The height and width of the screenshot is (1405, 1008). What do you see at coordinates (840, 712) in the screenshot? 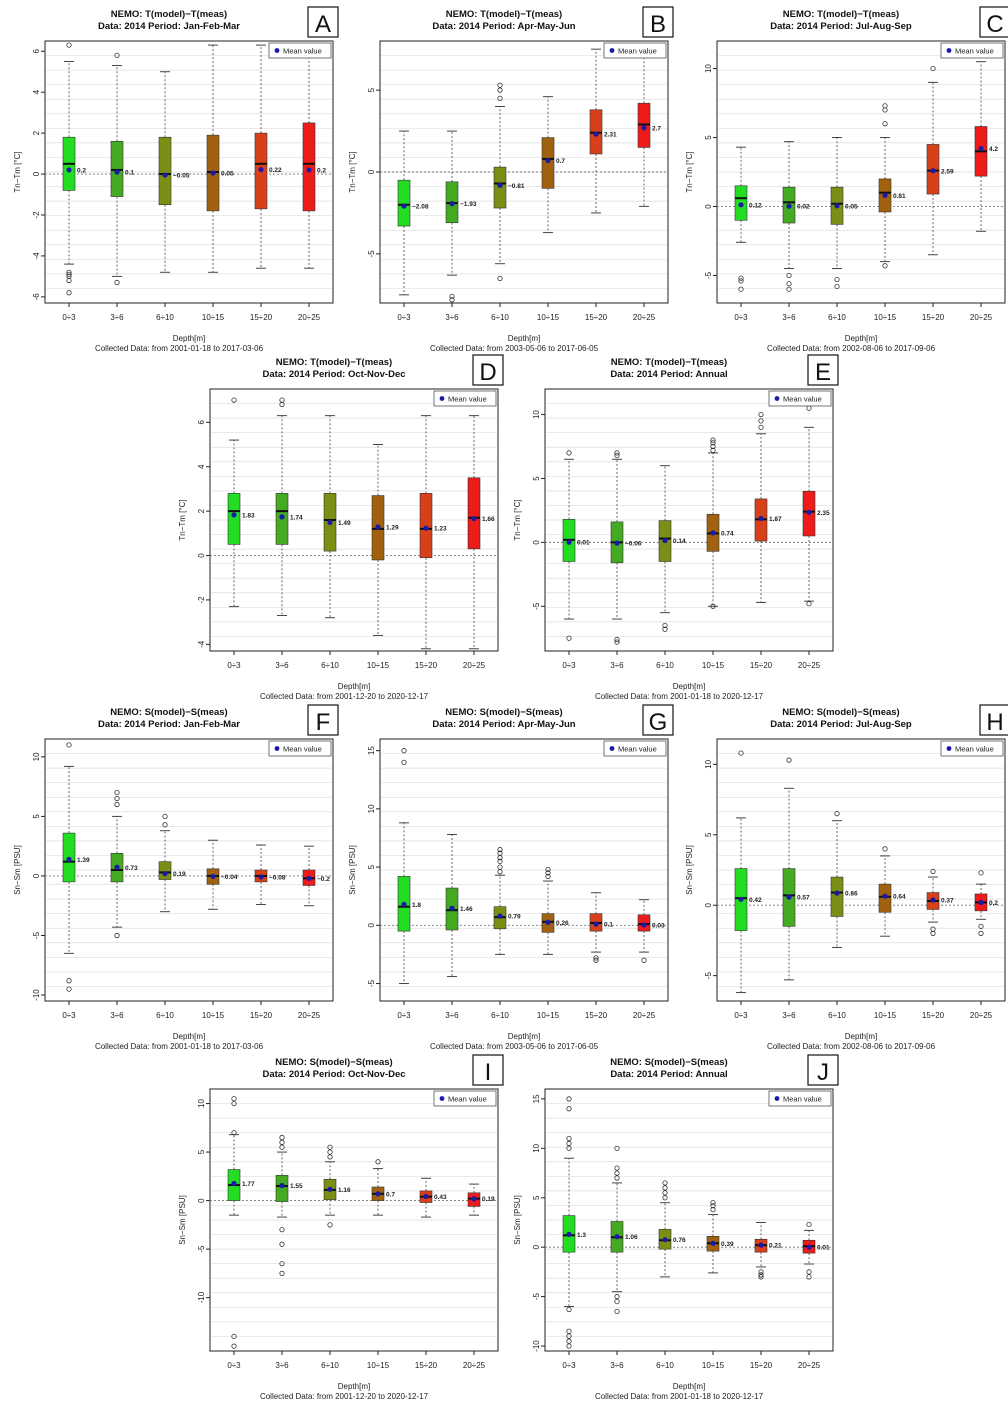
I see `chart-title: NEMO: S(model)−S(meas)` at bounding box center [840, 712].